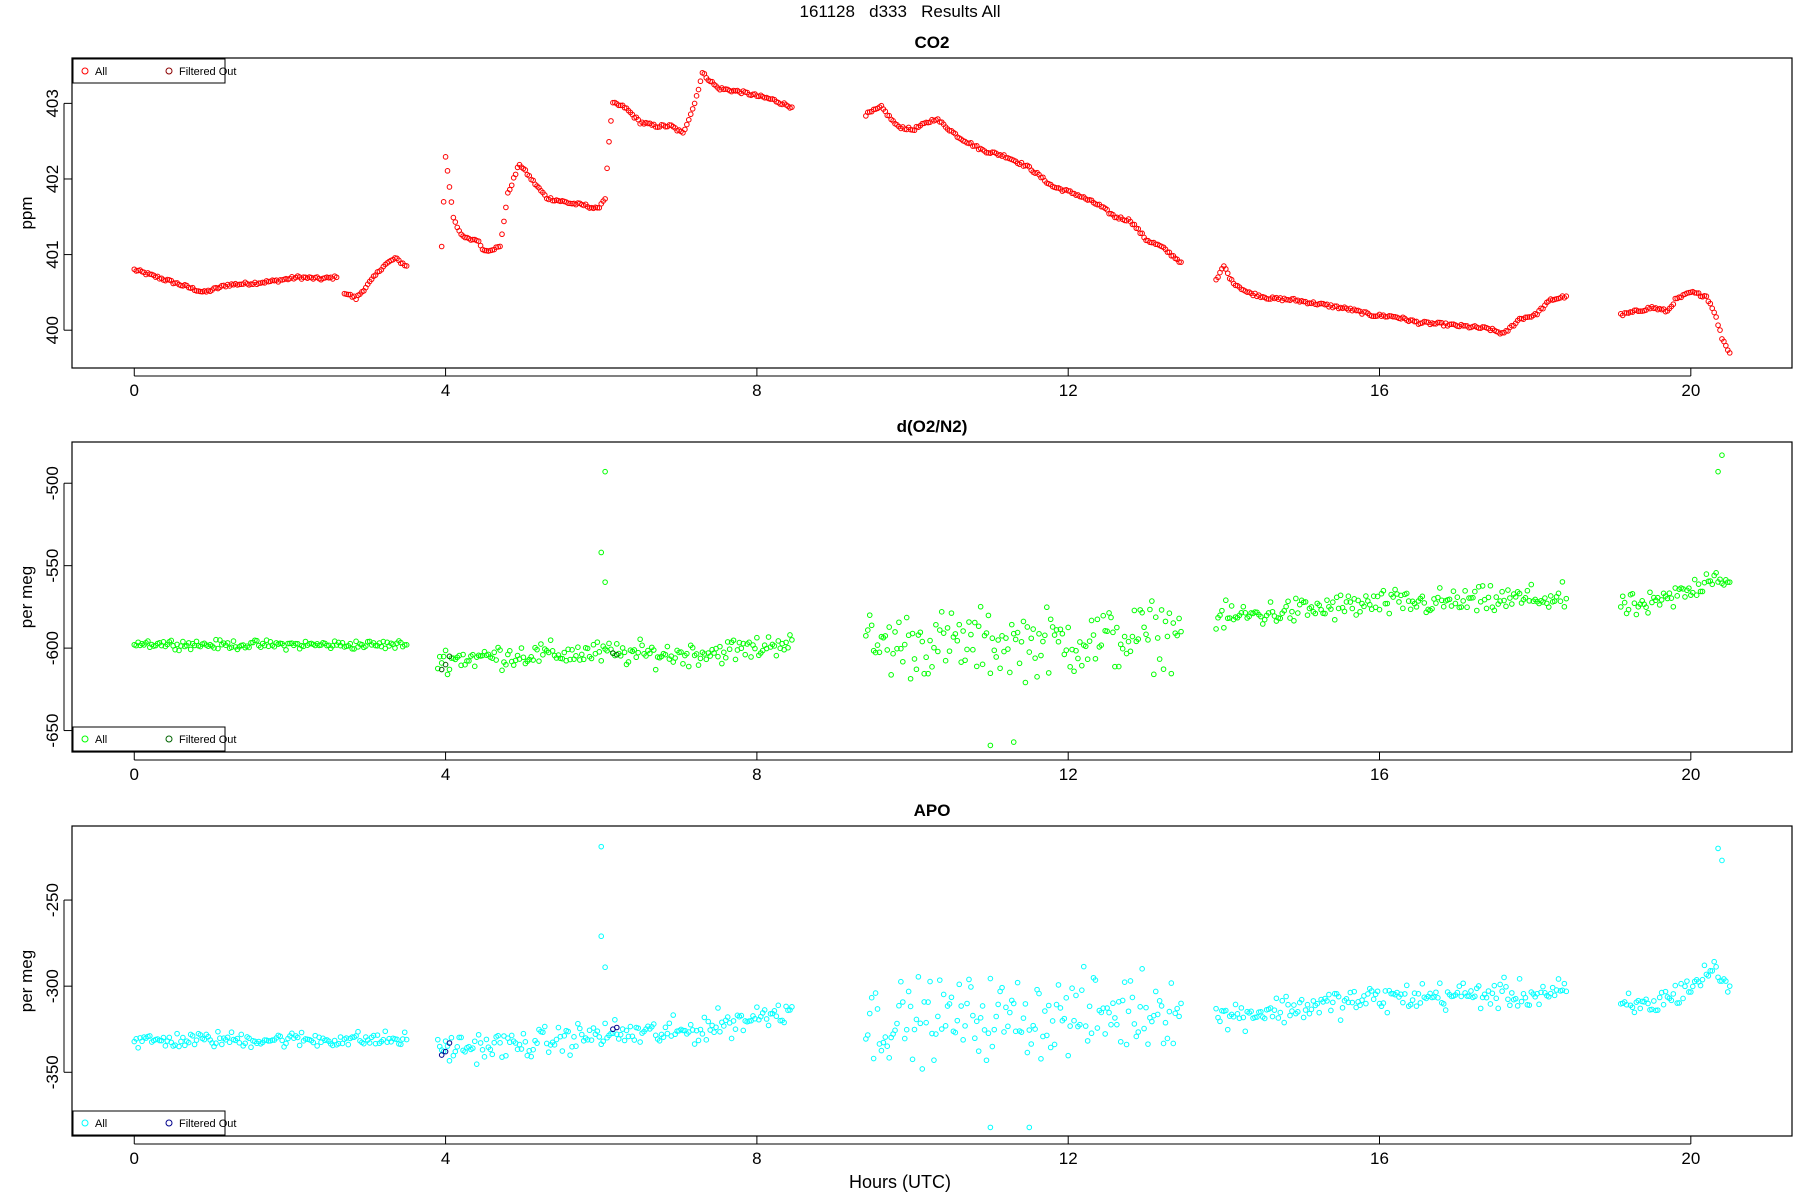 Image resolution: width=1800 pixels, height=1200 pixels. Describe the element at coordinates (756, 1158) in the screenshot. I see `x-tick-label: 8` at that location.